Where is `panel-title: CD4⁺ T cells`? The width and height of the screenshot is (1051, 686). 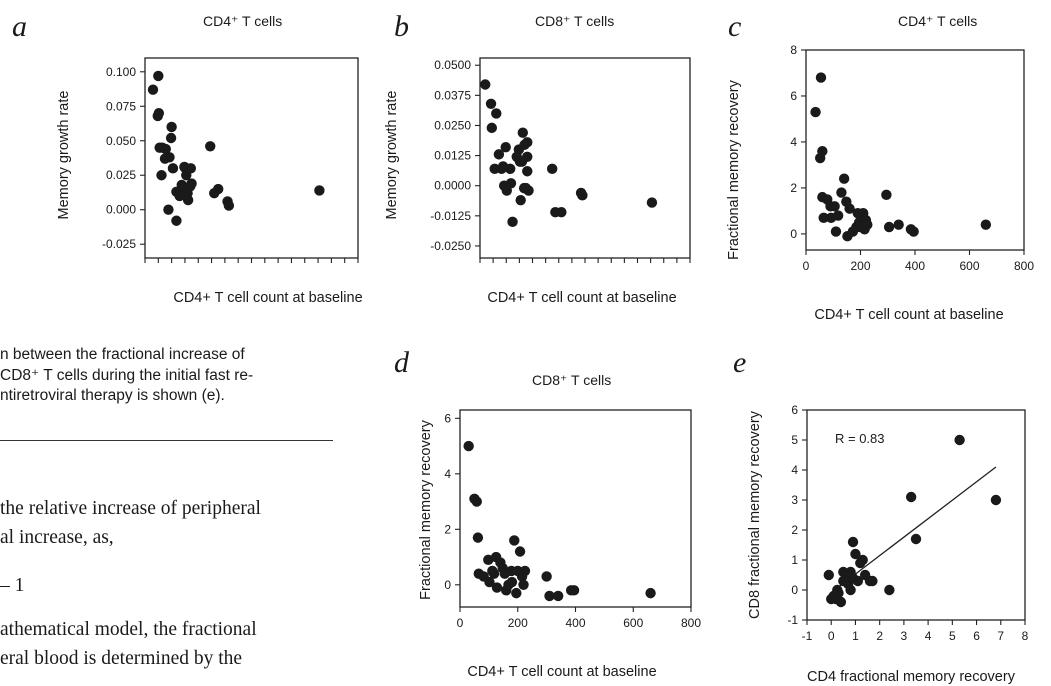 panel-title: CD4⁺ T cells is located at coordinates (242, 21).